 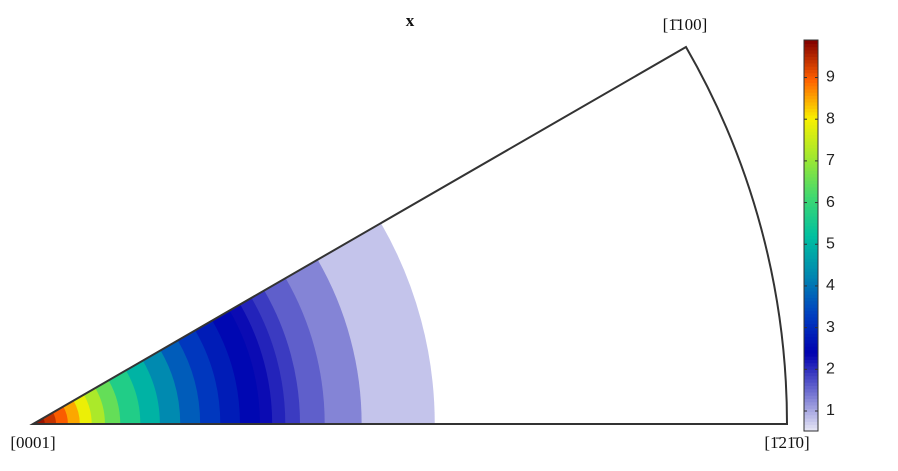 What do you see at coordinates (830, 327) in the screenshot?
I see `colorbar-tick-label: 3` at bounding box center [830, 327].